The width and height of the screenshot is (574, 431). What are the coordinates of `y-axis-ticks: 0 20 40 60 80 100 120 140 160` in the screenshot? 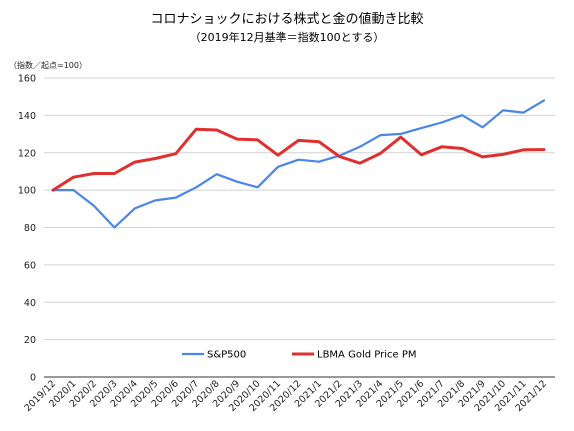 It's located at (27, 229).